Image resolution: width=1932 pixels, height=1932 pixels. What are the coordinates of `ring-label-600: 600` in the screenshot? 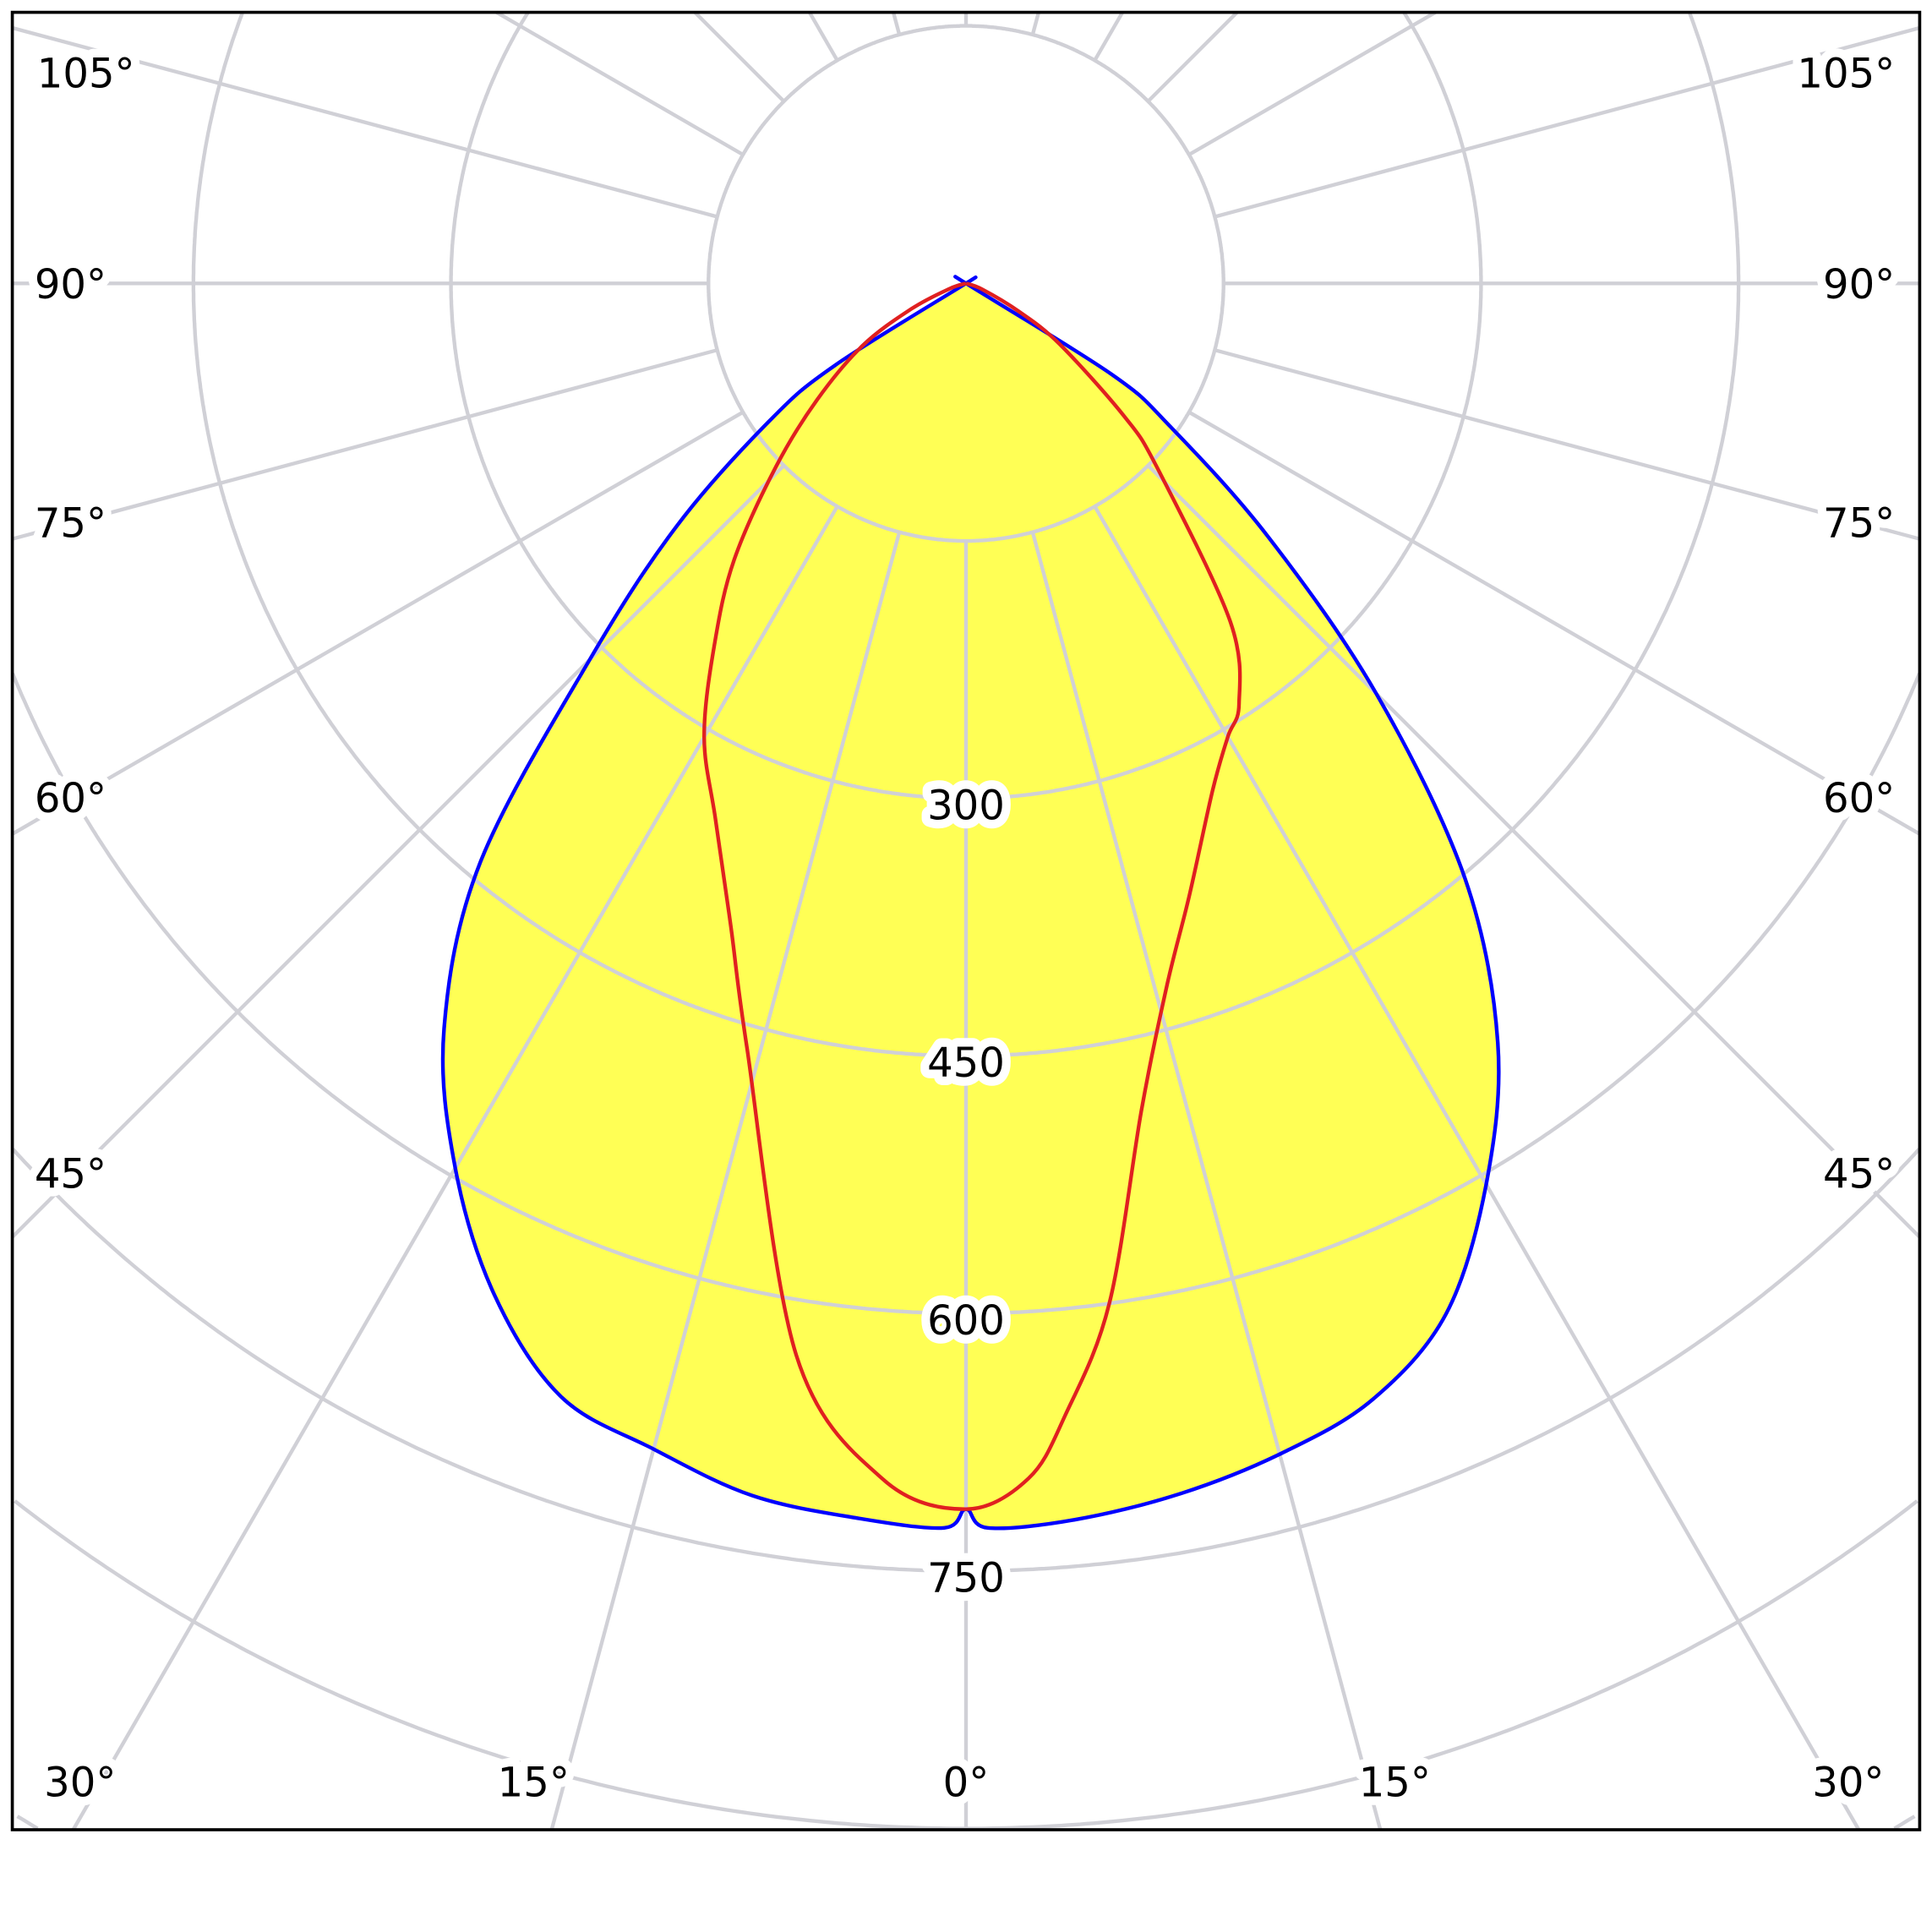 It's located at (966, 1321).